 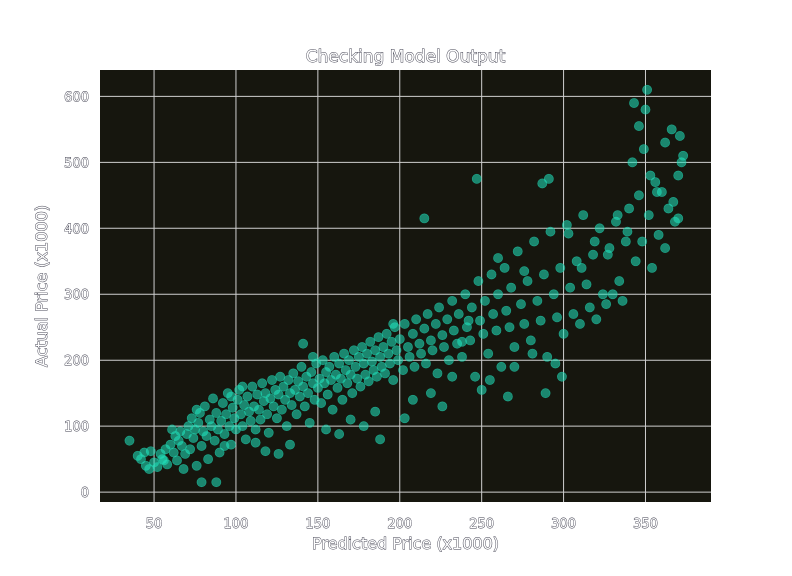 I want to click on y-axis-label: Actual Price (x1000), so click(x=41, y=286).